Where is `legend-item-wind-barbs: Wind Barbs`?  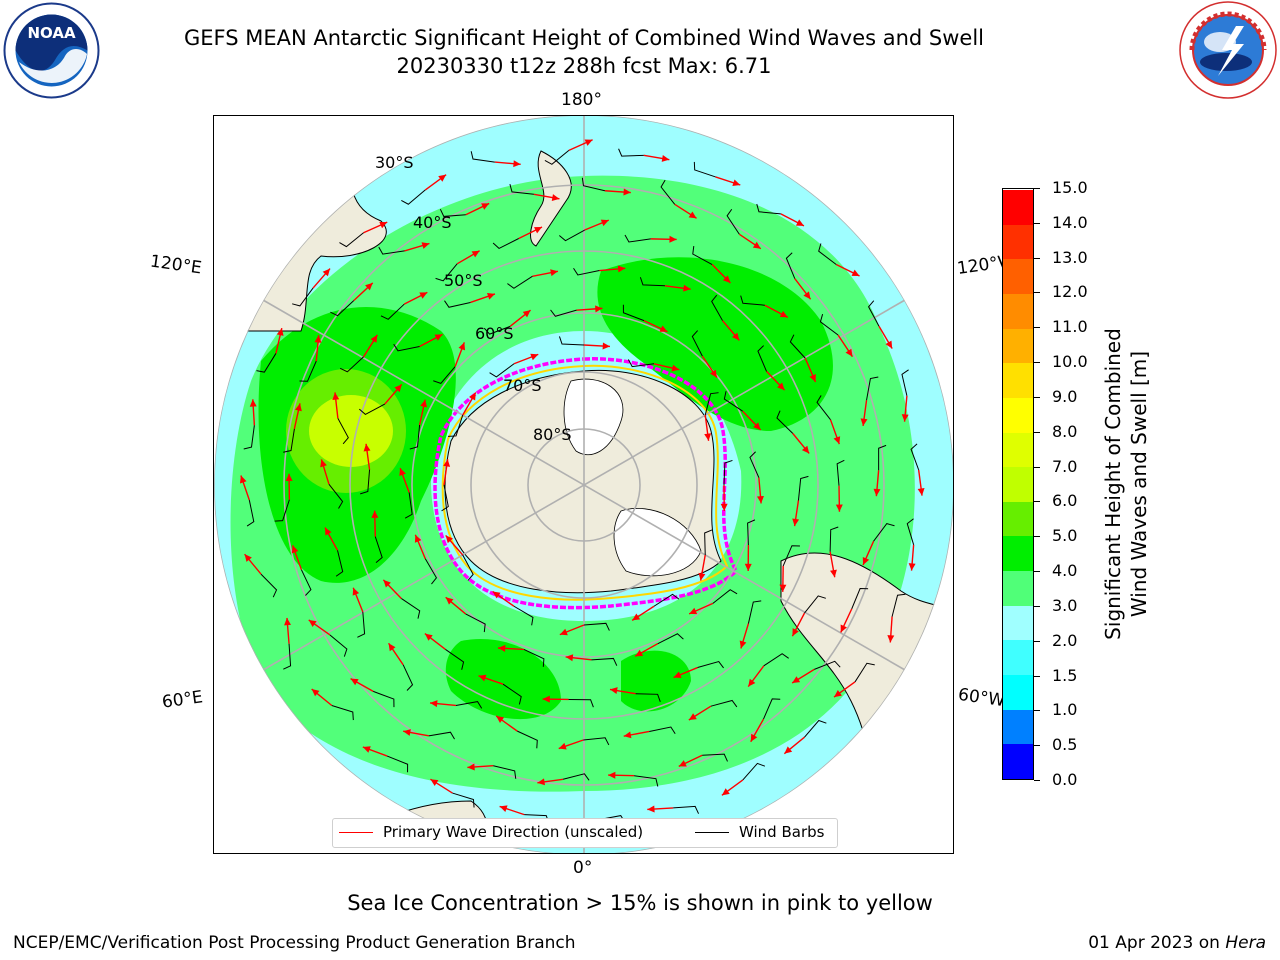 legend-item-wind-barbs: Wind Barbs is located at coordinates (759, 832).